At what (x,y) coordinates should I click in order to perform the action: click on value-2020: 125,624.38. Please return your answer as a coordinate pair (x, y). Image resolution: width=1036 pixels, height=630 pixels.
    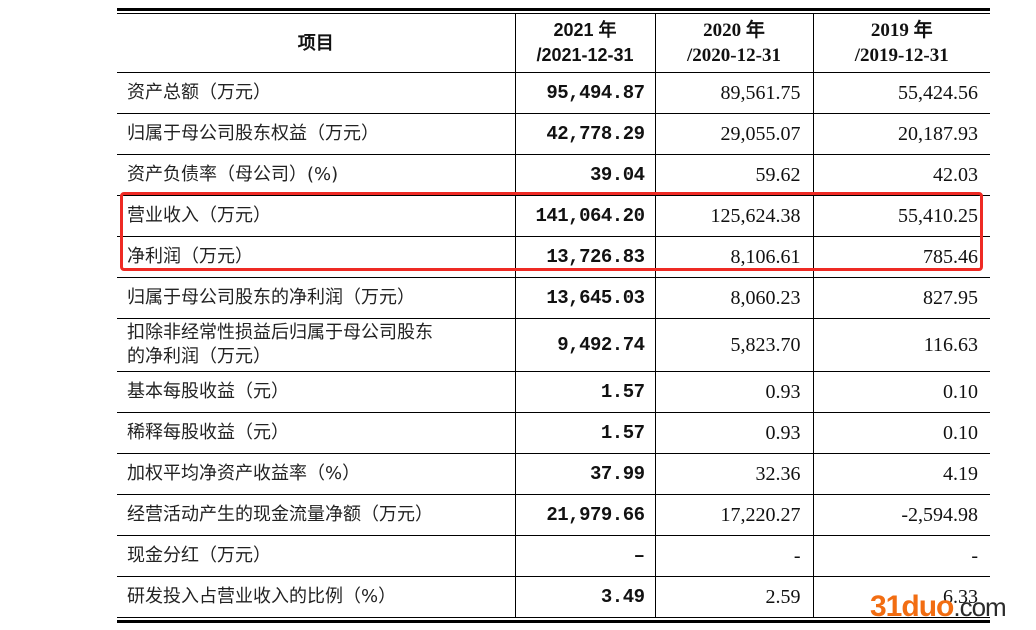
    Looking at the image, I should click on (733, 216).